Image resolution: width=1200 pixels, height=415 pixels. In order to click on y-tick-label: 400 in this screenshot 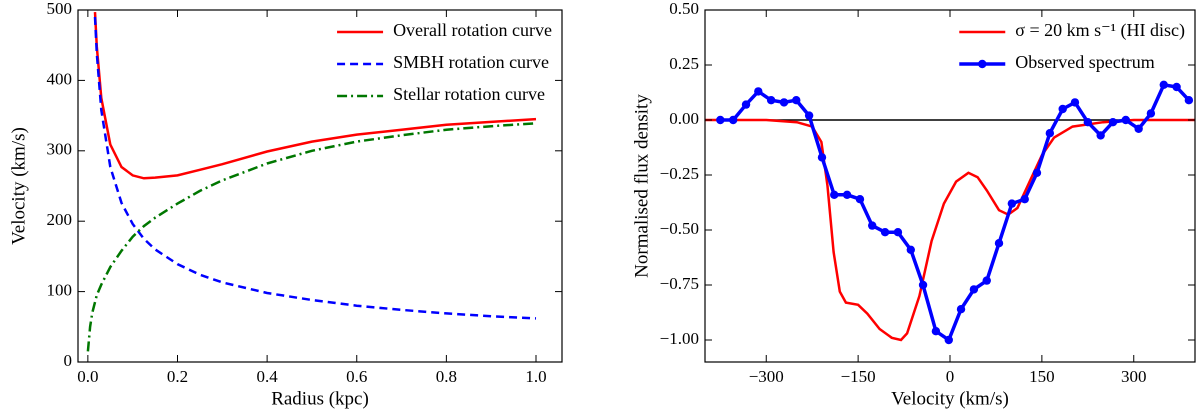, I will do `click(60, 78)`.